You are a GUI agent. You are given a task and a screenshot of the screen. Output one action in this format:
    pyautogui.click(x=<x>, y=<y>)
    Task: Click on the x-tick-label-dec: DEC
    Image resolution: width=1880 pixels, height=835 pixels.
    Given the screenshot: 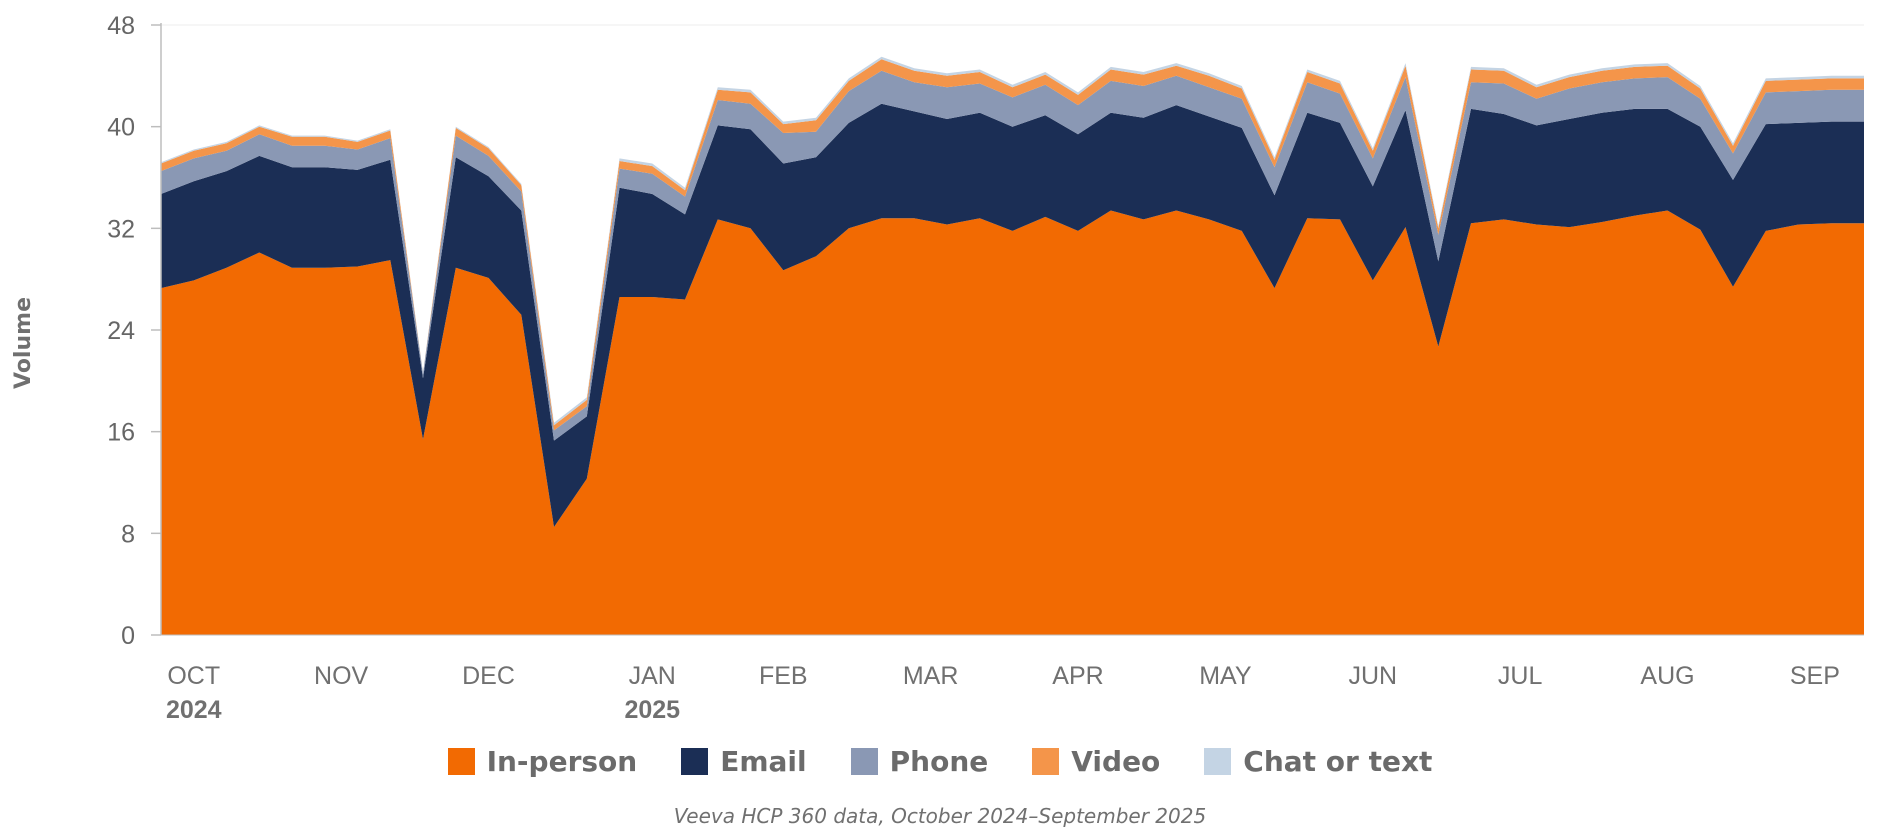 What is the action you would take?
    pyautogui.click(x=488, y=676)
    